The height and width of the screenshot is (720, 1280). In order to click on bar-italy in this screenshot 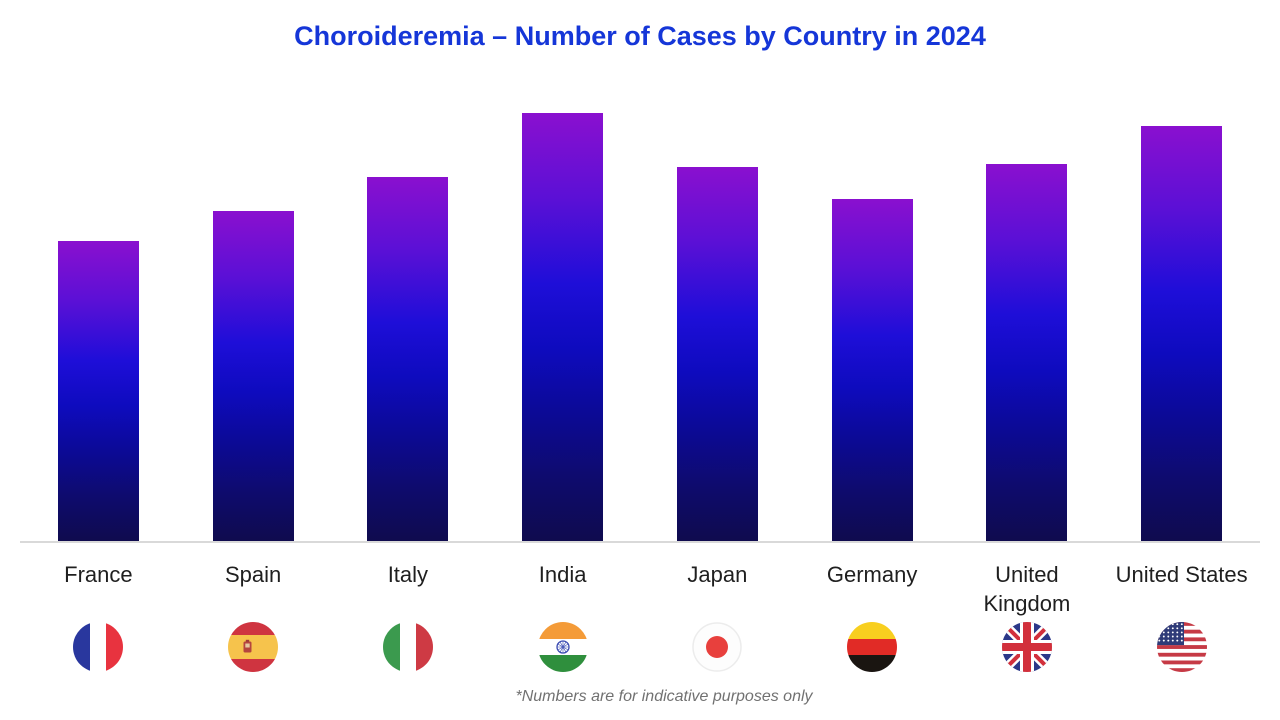, I will do `click(408, 359)`.